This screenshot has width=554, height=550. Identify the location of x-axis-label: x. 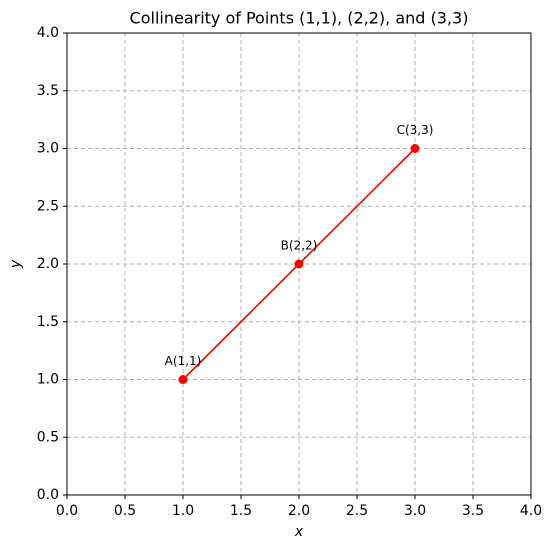
(299, 532).